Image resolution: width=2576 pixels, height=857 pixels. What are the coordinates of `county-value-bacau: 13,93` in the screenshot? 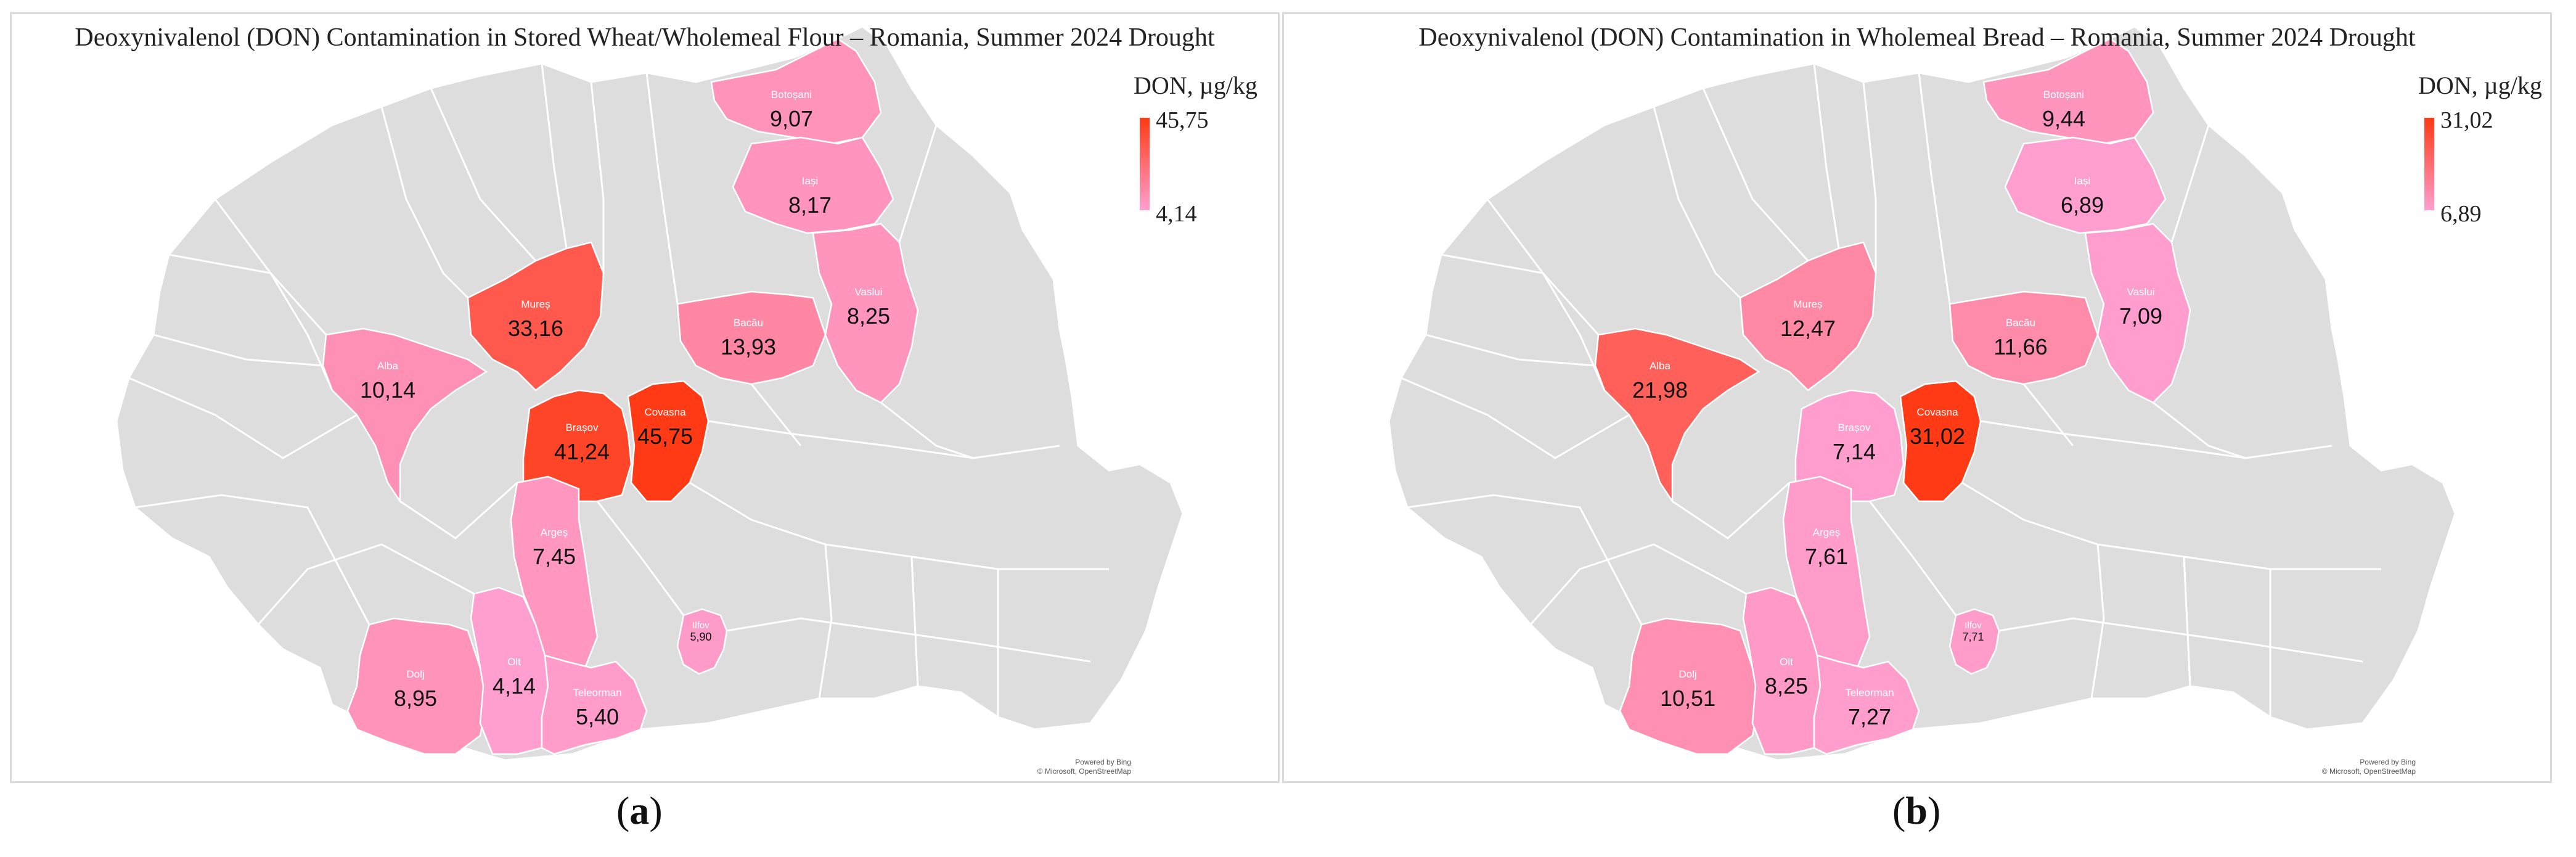 It's located at (748, 346).